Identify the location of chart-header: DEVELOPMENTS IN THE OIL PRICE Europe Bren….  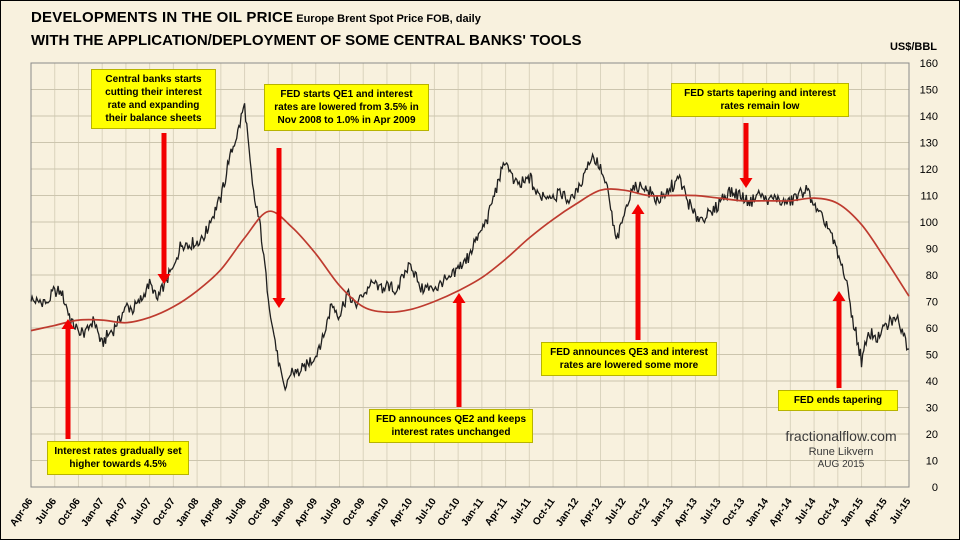
(306, 29).